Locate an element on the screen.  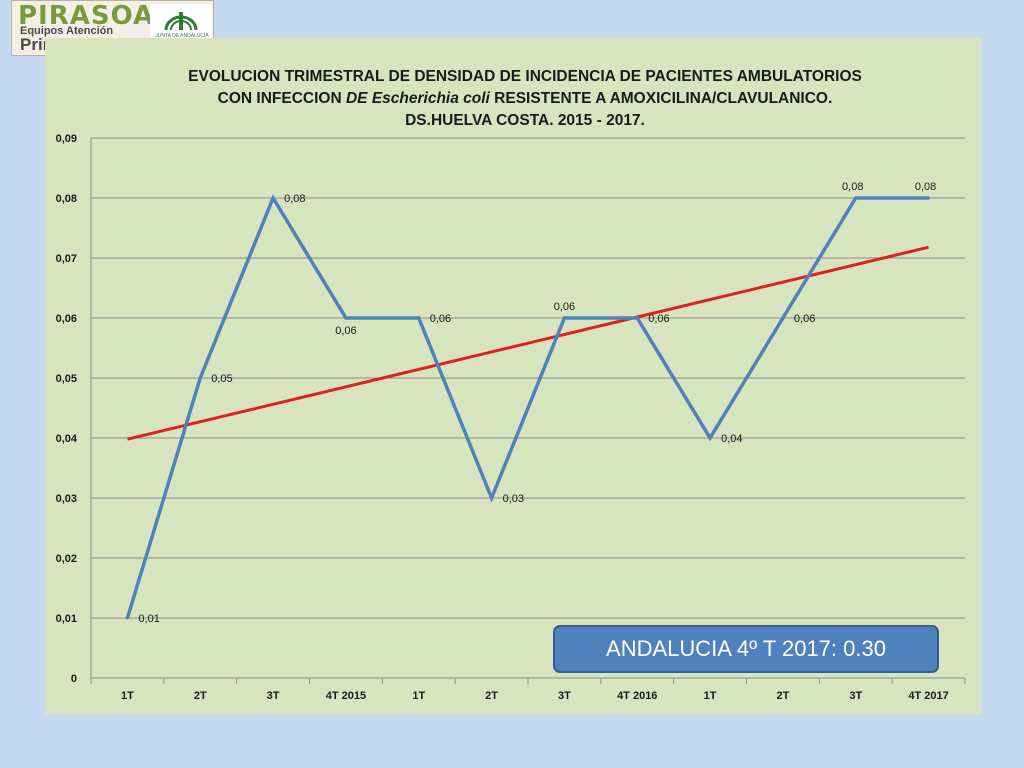
x-tick-label: 4T 2016 is located at coordinates (637, 696).